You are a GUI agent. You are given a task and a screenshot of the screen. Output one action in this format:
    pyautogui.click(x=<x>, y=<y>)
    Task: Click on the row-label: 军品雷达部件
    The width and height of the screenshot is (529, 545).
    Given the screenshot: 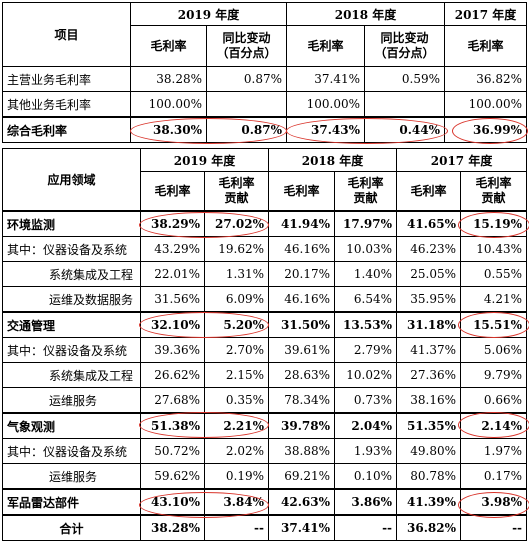 What is the action you would take?
    pyautogui.click(x=71, y=502)
    